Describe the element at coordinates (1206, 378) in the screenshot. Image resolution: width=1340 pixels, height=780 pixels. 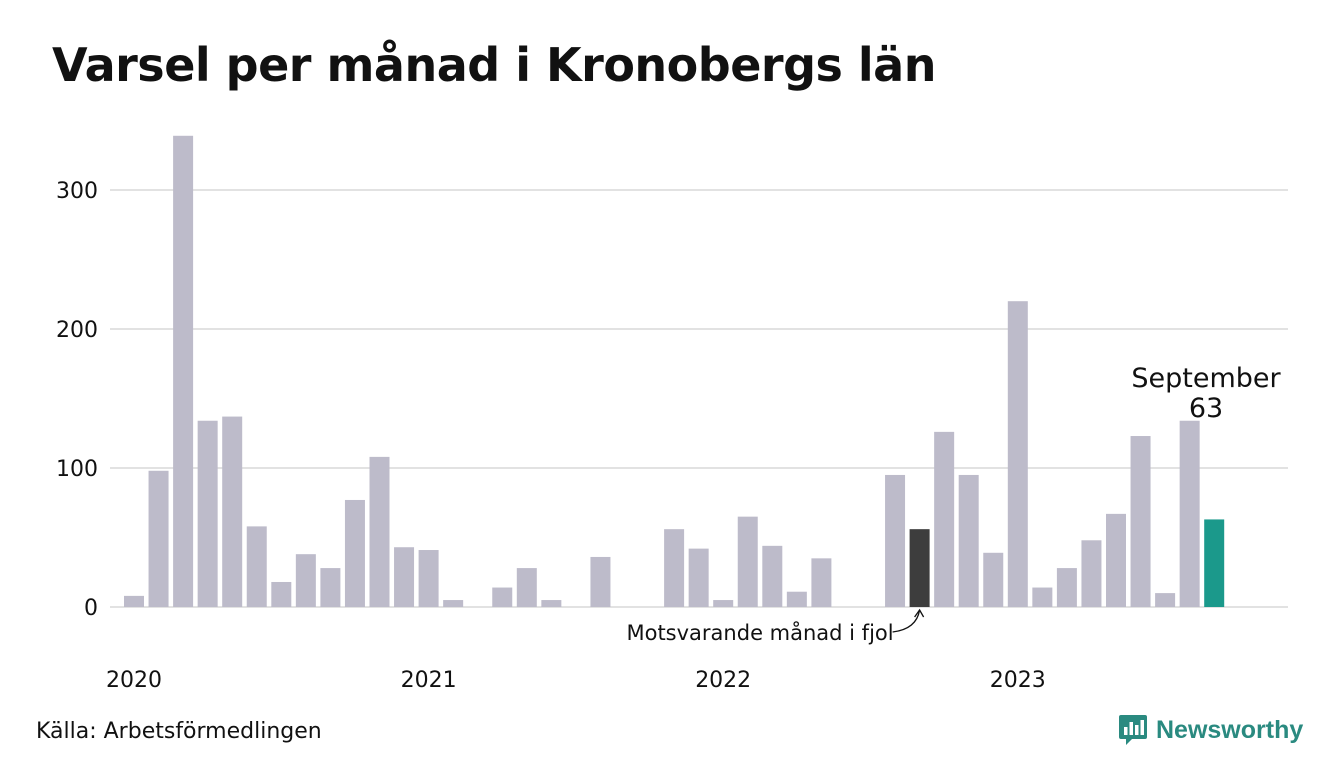
I see `current-month-label: September` at that location.